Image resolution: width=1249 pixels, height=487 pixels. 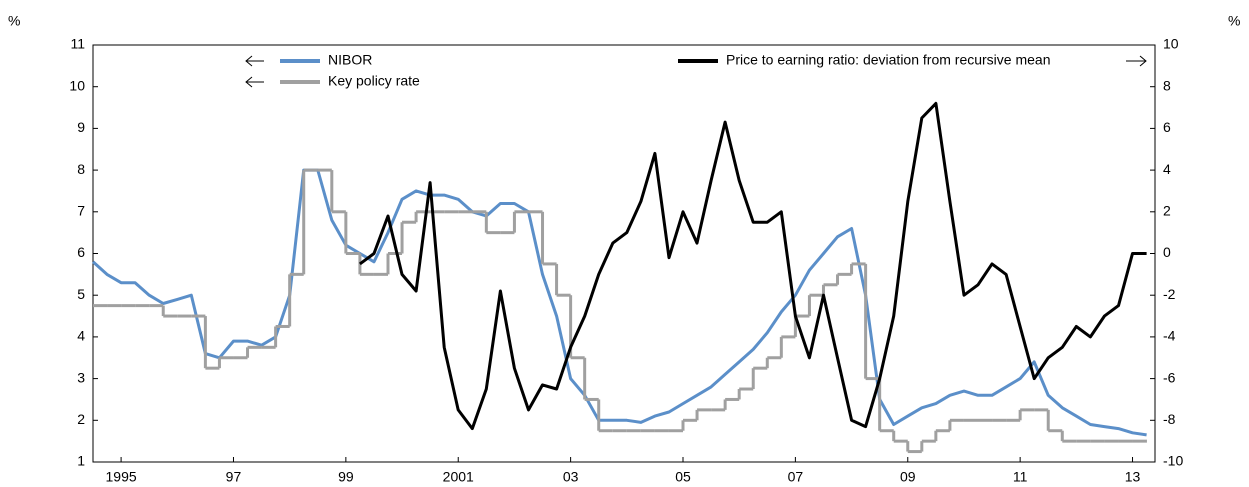 What do you see at coordinates (234, 477) in the screenshot?
I see `x-tick-label: 97` at bounding box center [234, 477].